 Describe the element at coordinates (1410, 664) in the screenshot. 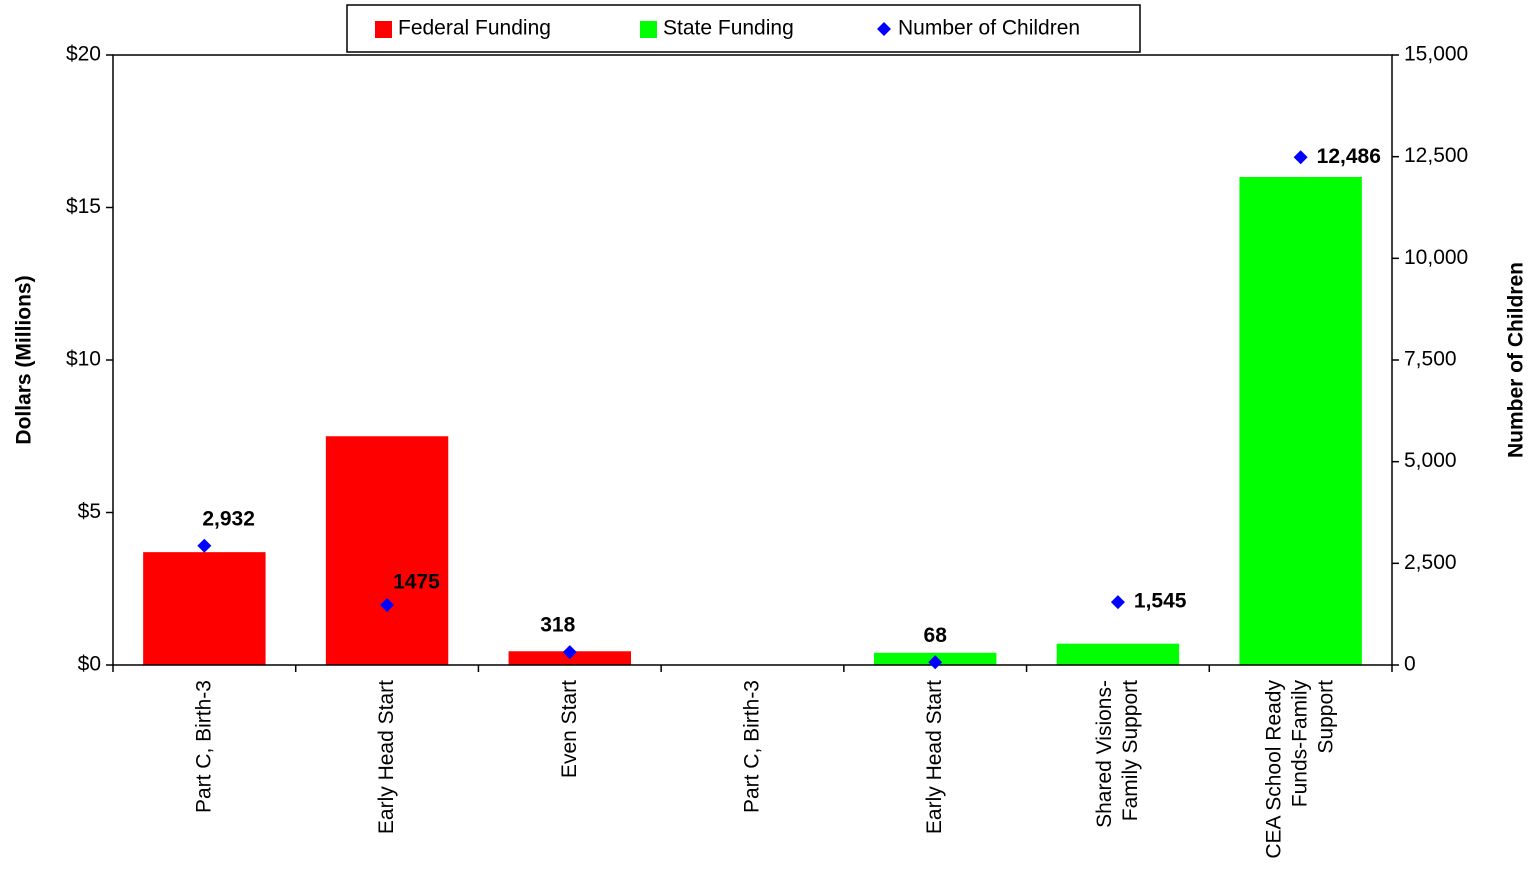

I see `y2-tick-label: 0` at that location.